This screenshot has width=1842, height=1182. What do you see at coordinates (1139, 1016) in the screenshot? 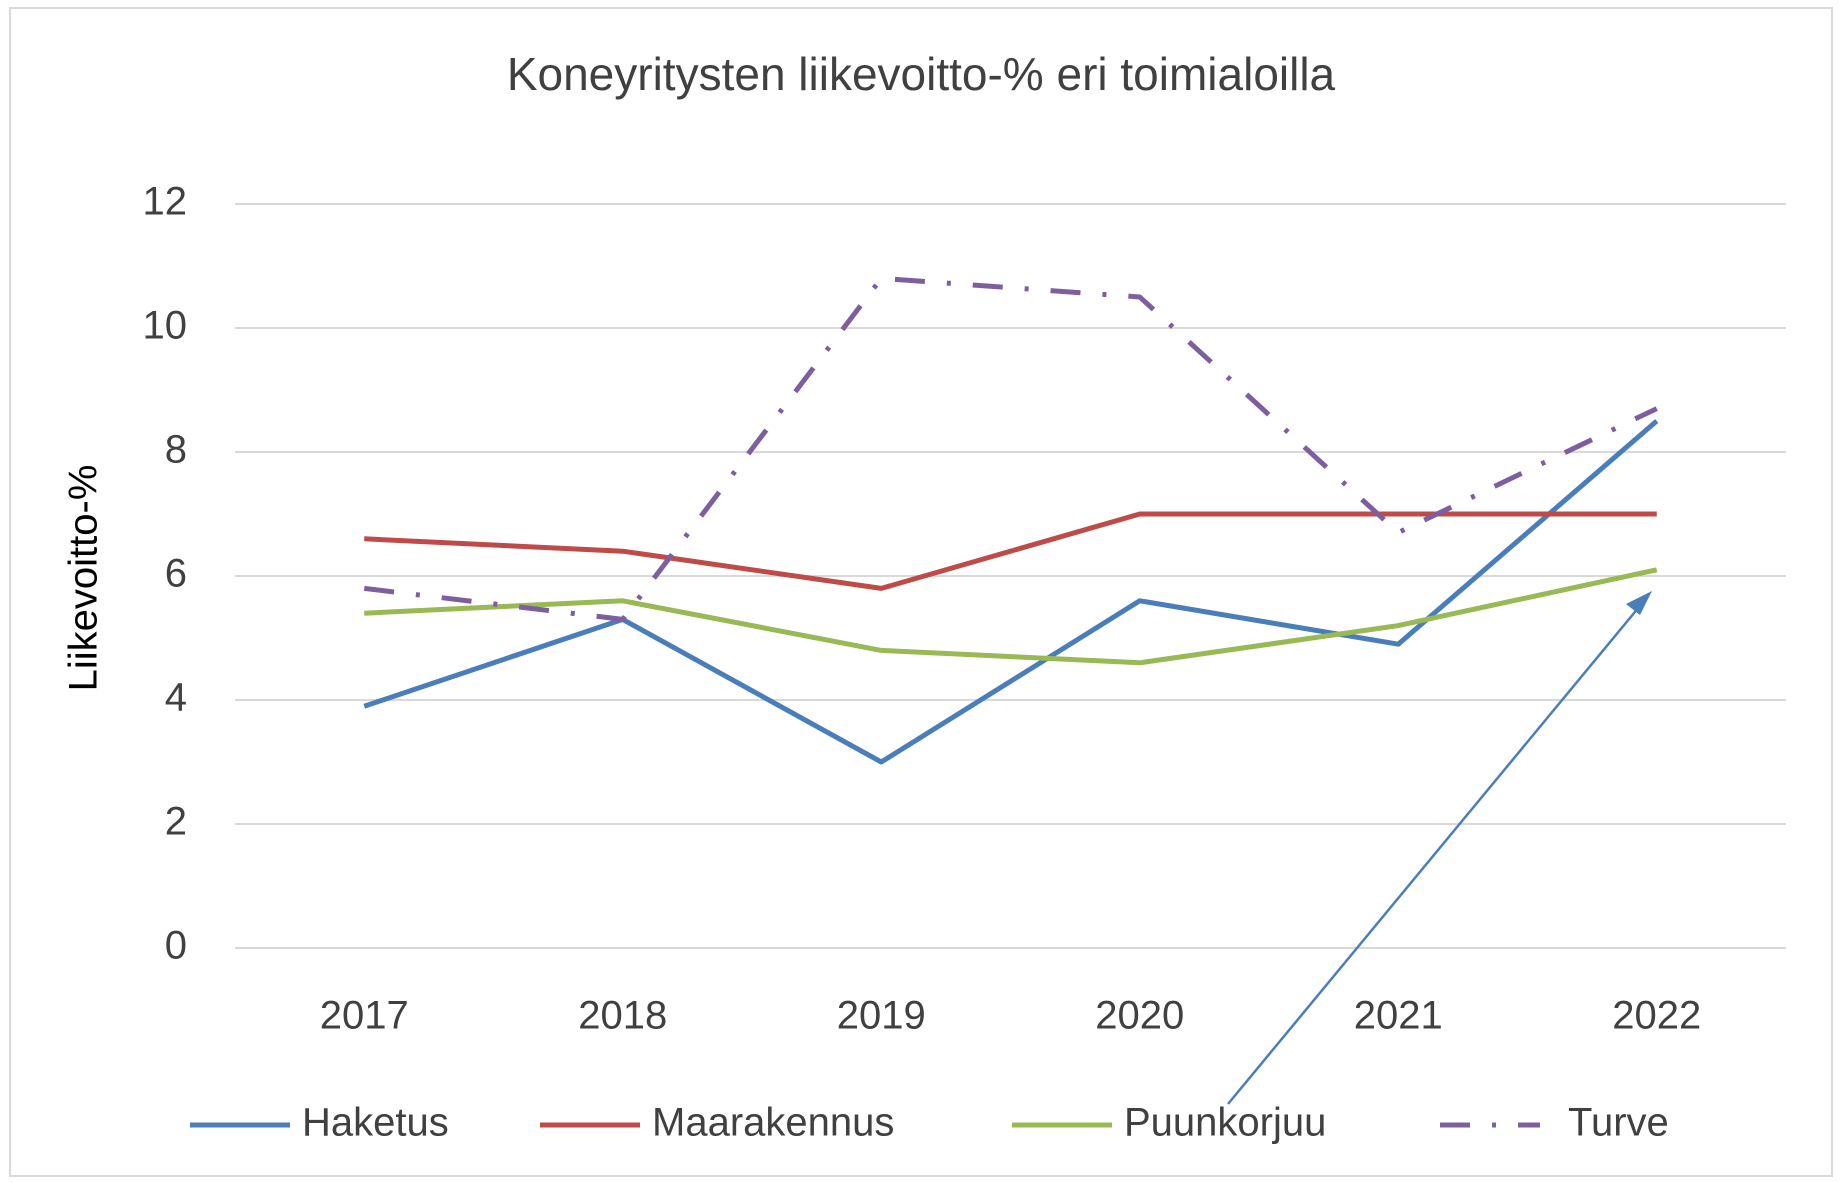
I see `x-tick-label: 2020` at bounding box center [1139, 1016].